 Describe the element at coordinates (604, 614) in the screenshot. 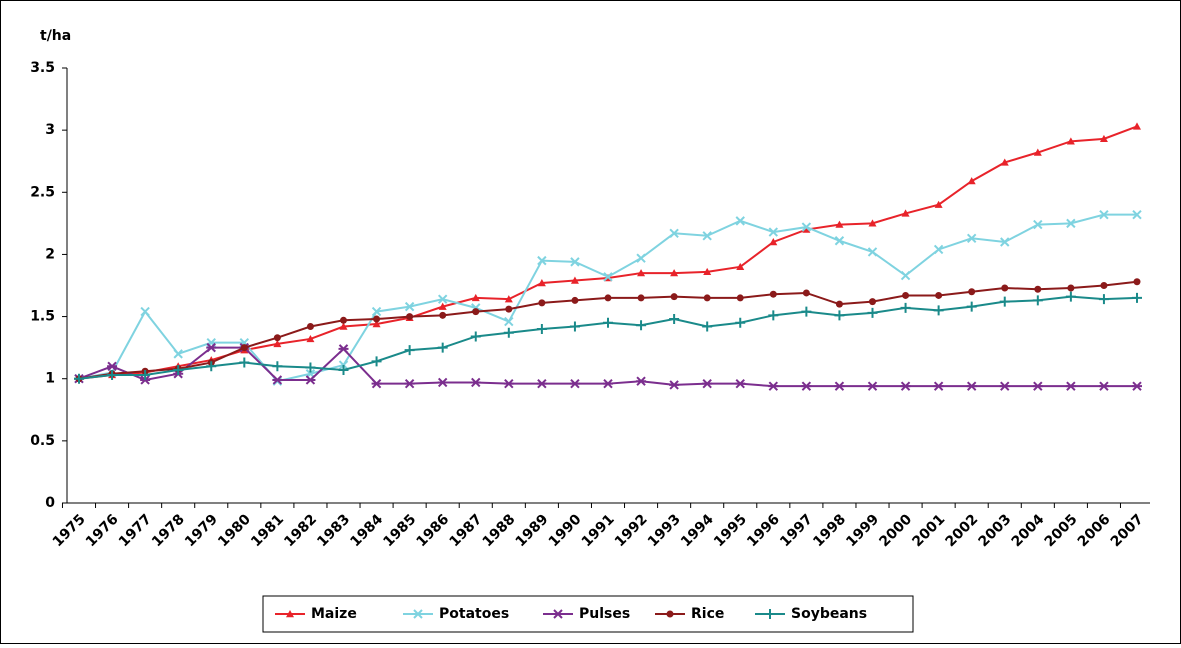

I see `legend-label: Pulses` at that location.